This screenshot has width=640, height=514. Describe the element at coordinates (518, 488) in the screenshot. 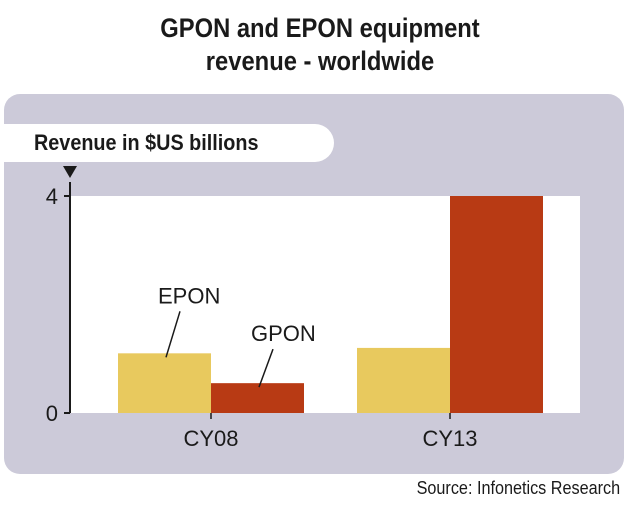

I see `source-note: Source: Infonetics Research` at that location.